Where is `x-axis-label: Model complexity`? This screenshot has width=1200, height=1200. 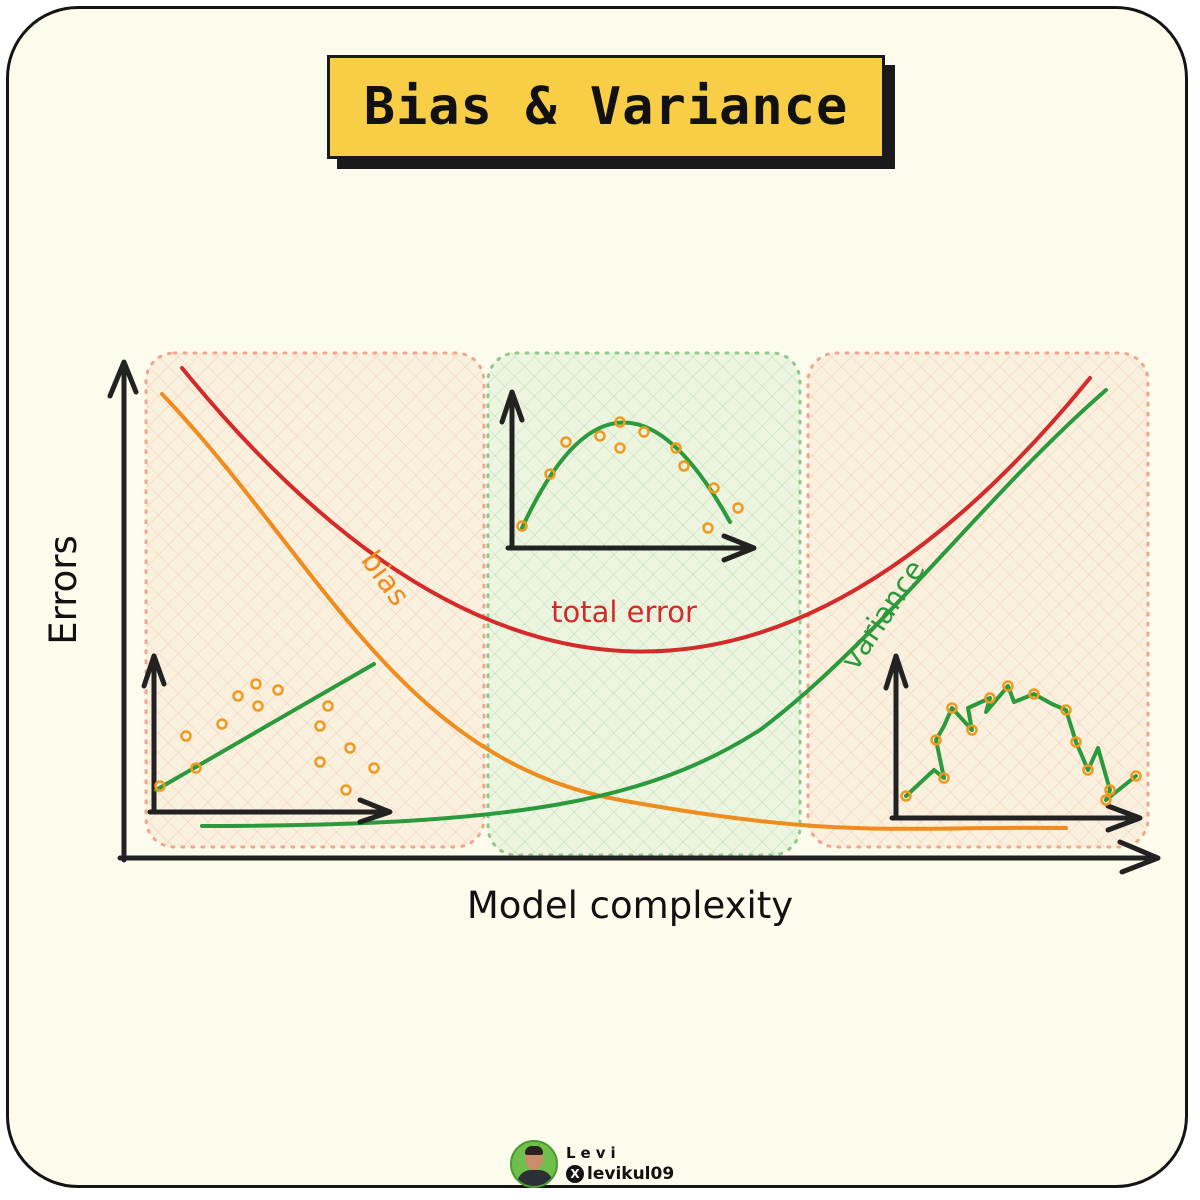 x-axis-label: Model complexity is located at coordinates (630, 905).